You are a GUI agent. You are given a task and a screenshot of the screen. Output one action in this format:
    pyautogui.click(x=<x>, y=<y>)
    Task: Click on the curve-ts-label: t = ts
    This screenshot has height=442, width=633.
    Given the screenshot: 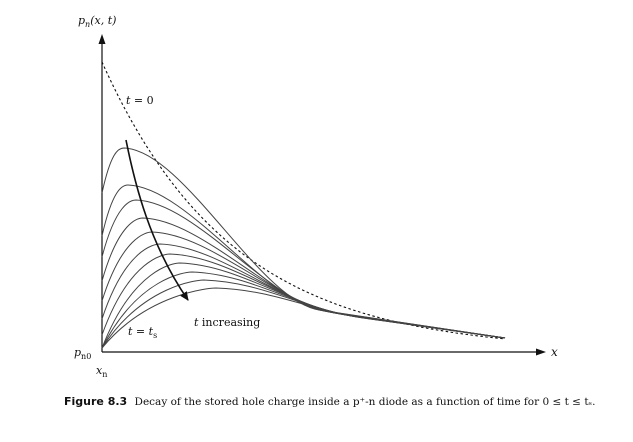 What is the action you would take?
    pyautogui.click(x=142, y=332)
    